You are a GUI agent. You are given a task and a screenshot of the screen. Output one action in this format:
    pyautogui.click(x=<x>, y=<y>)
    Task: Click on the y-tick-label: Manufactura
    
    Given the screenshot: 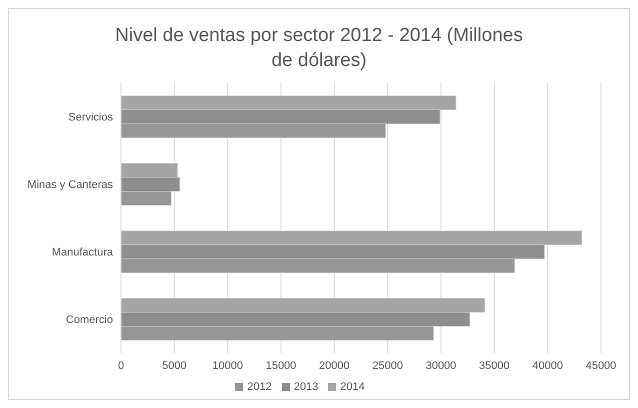 What is the action you would take?
    pyautogui.click(x=83, y=252)
    